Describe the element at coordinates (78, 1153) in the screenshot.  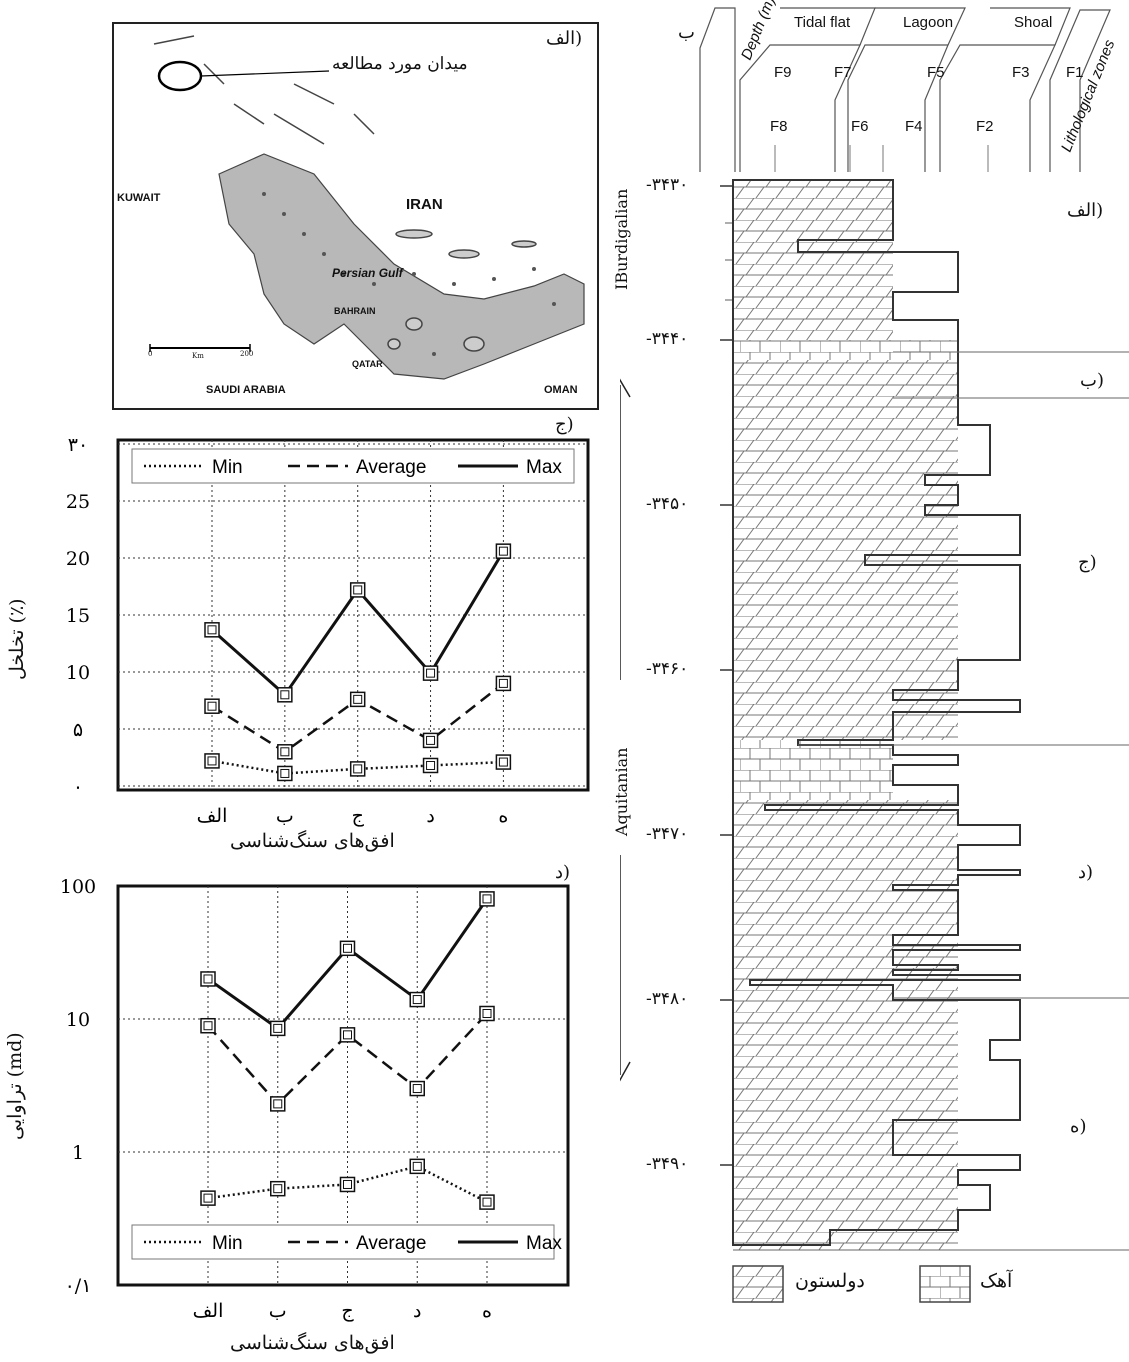
I see `chart1-ytick-label: 1` at that location.